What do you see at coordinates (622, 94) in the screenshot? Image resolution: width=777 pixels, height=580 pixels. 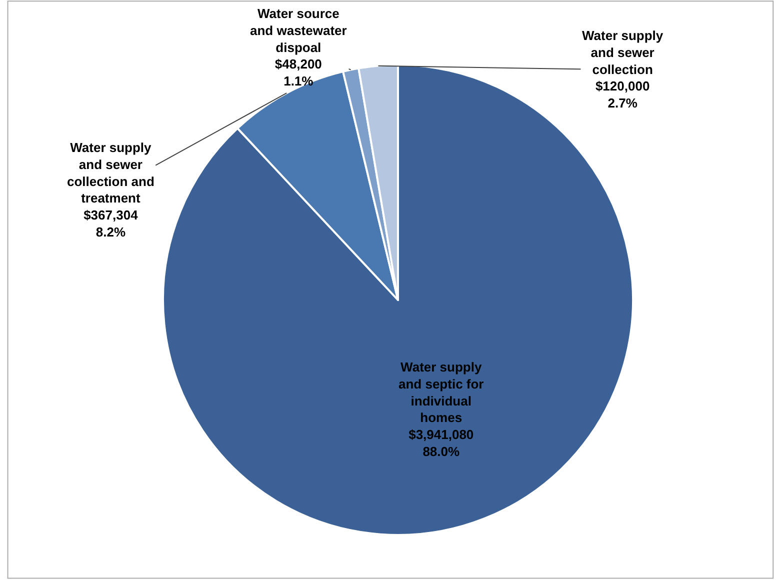 I see `data-label: $120,000 2.7%` at bounding box center [622, 94].